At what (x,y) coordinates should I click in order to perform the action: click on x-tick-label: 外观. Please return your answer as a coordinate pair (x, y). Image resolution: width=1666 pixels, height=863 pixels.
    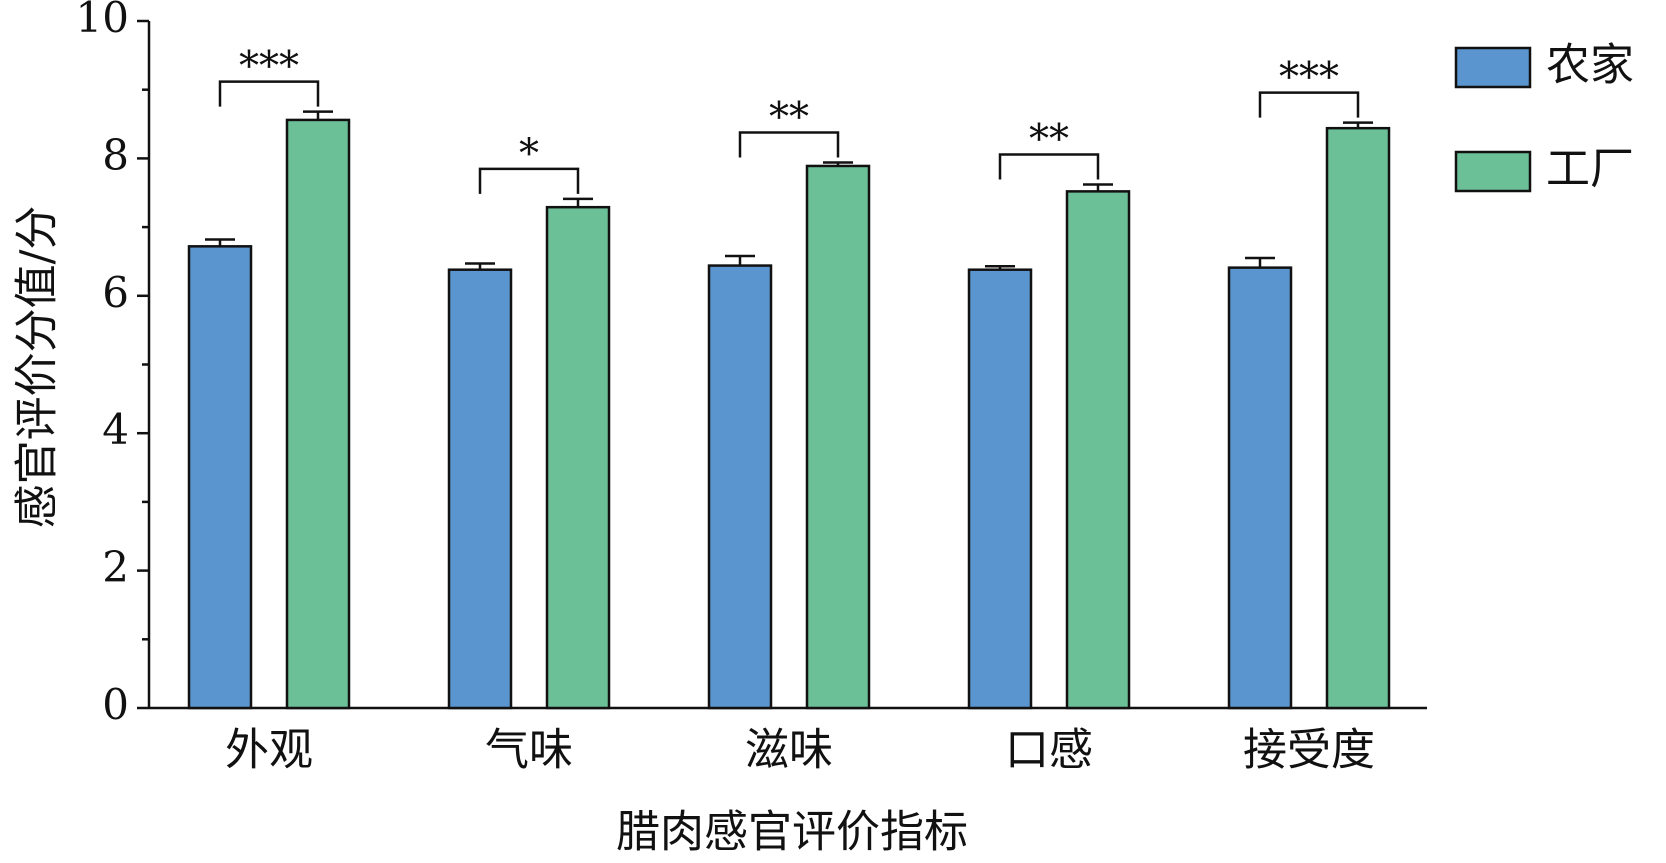
    Looking at the image, I should click on (269, 750).